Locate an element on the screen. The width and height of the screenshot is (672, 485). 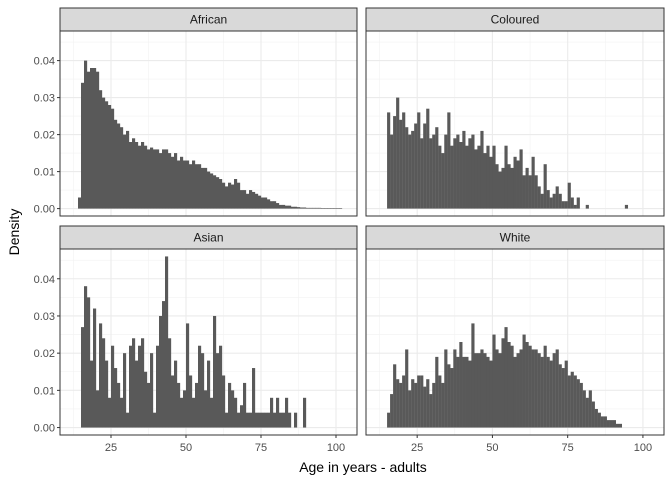
x-tick-label: 75 is located at coordinates (568, 448).